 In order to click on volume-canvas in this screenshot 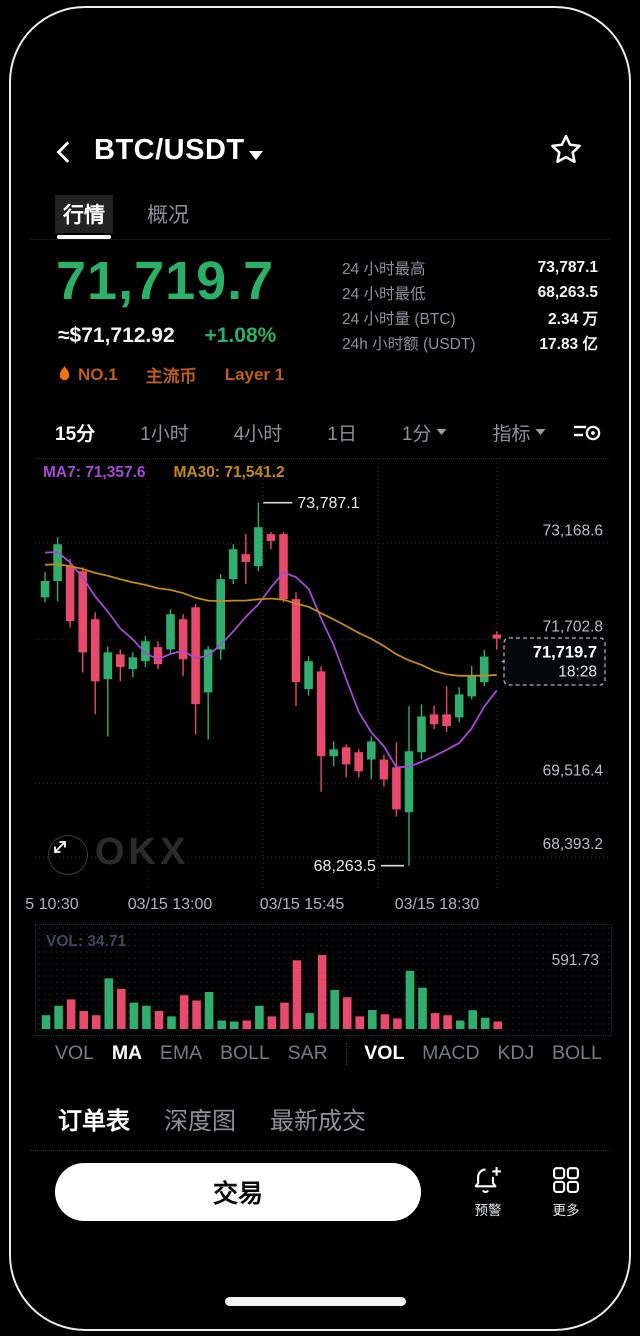, I will do `click(272, 992)`.